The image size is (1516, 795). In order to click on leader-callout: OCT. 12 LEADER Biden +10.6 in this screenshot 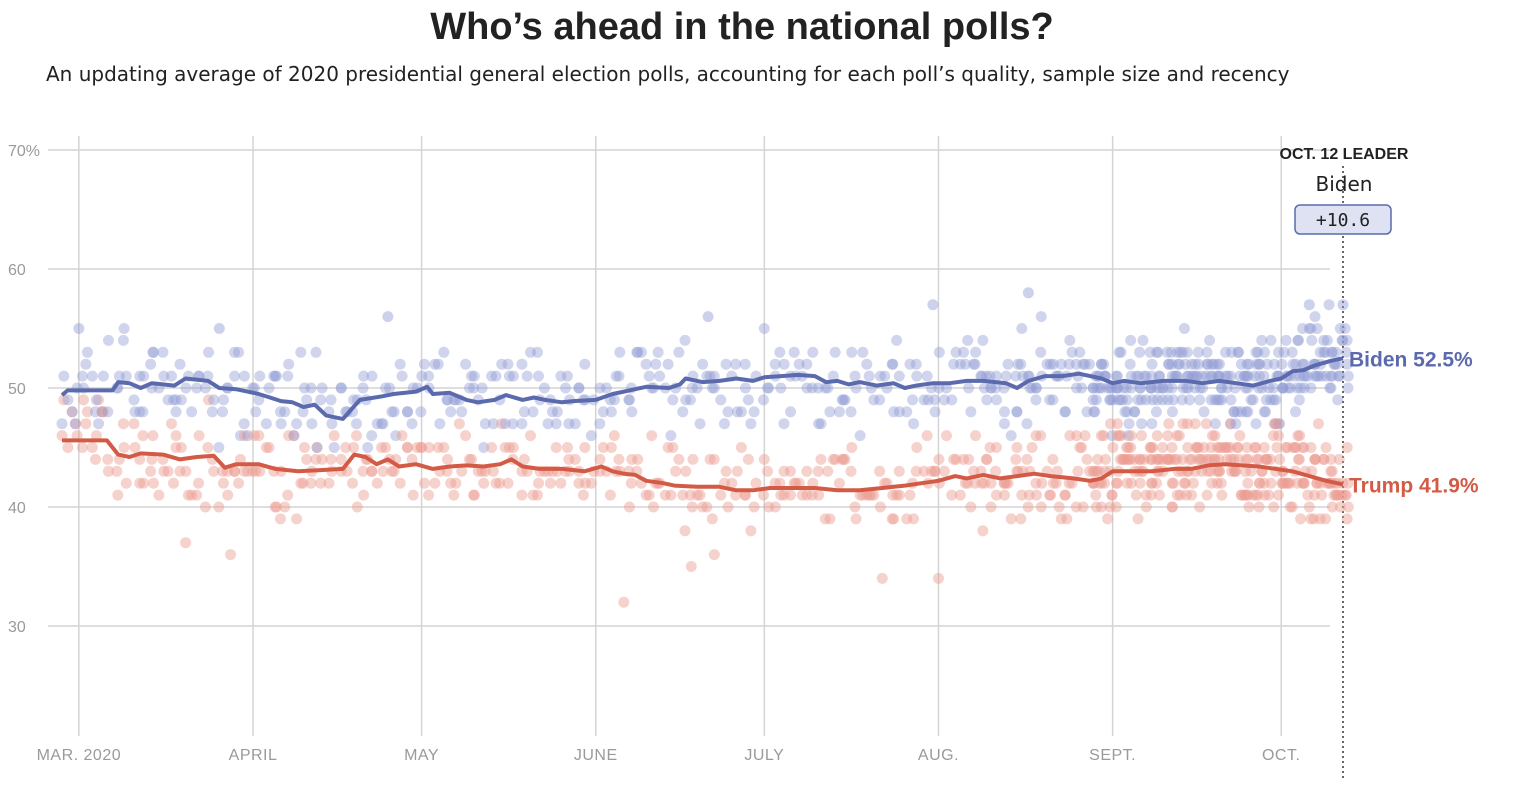, I will do `click(1344, 190)`.